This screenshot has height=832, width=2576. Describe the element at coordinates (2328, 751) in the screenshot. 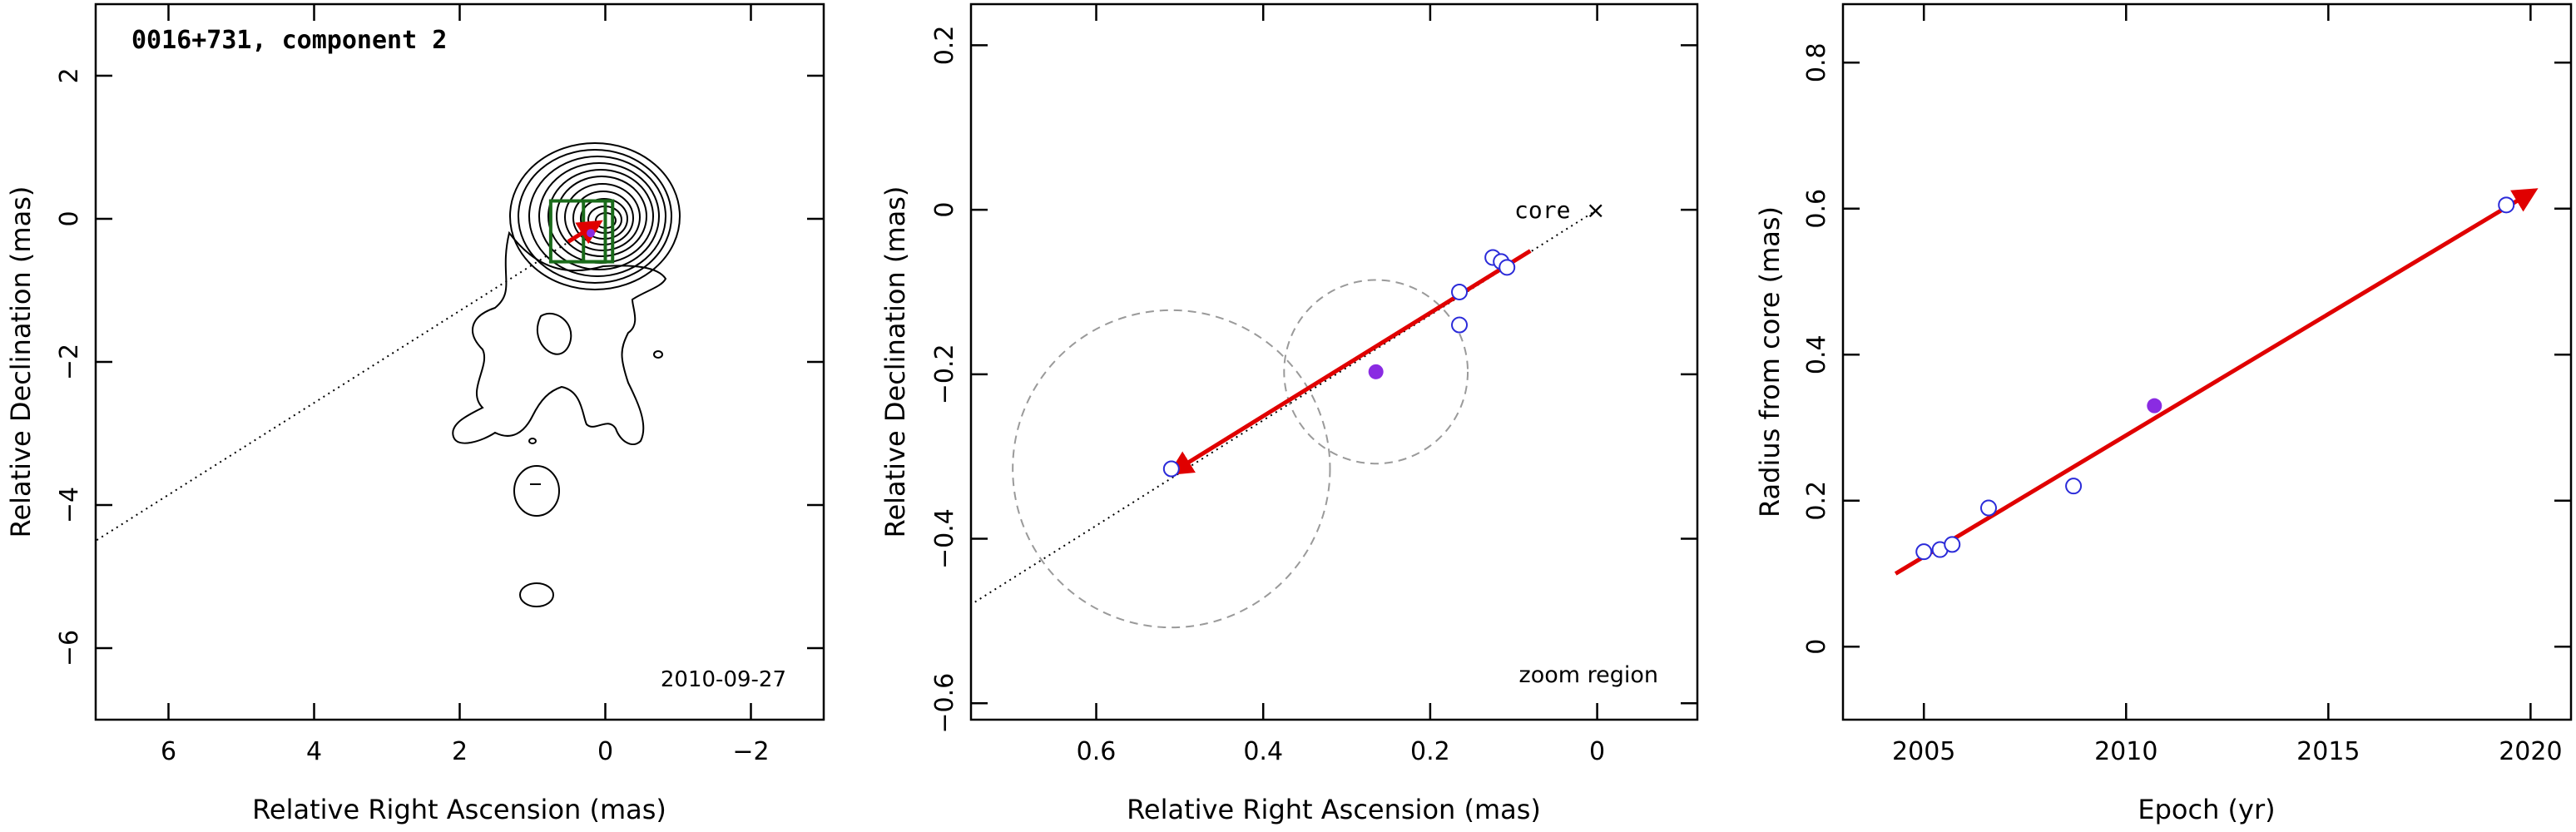

I see `x-tick-label: 2015` at that location.